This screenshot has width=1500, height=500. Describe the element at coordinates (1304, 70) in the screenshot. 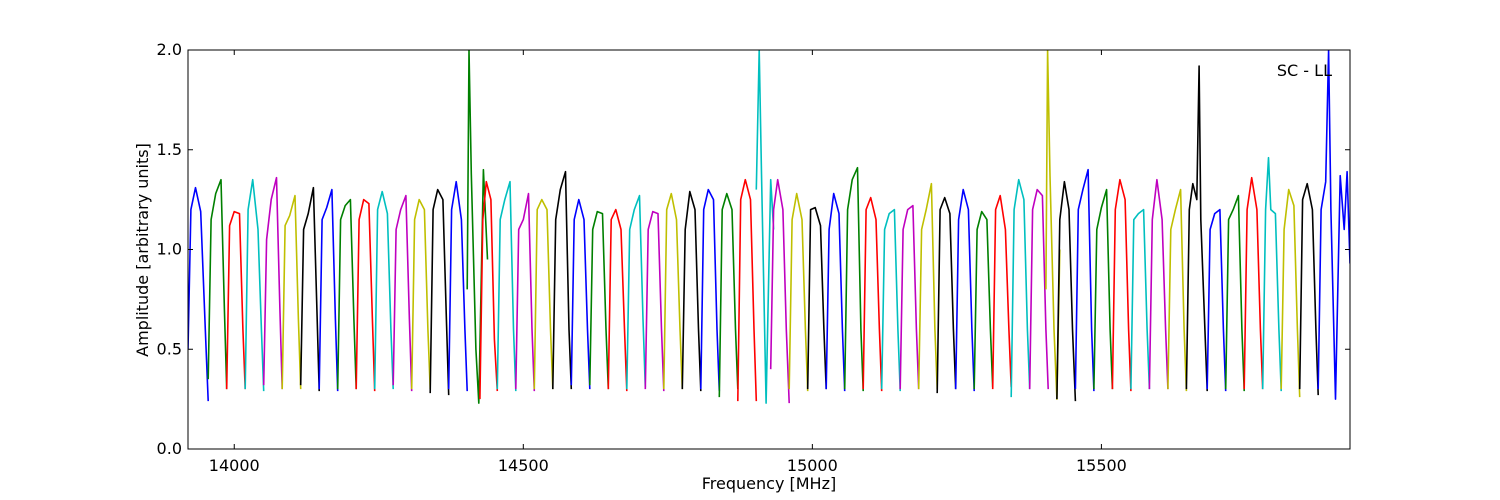

I see `chart-annotation: SC - LL` at that location.